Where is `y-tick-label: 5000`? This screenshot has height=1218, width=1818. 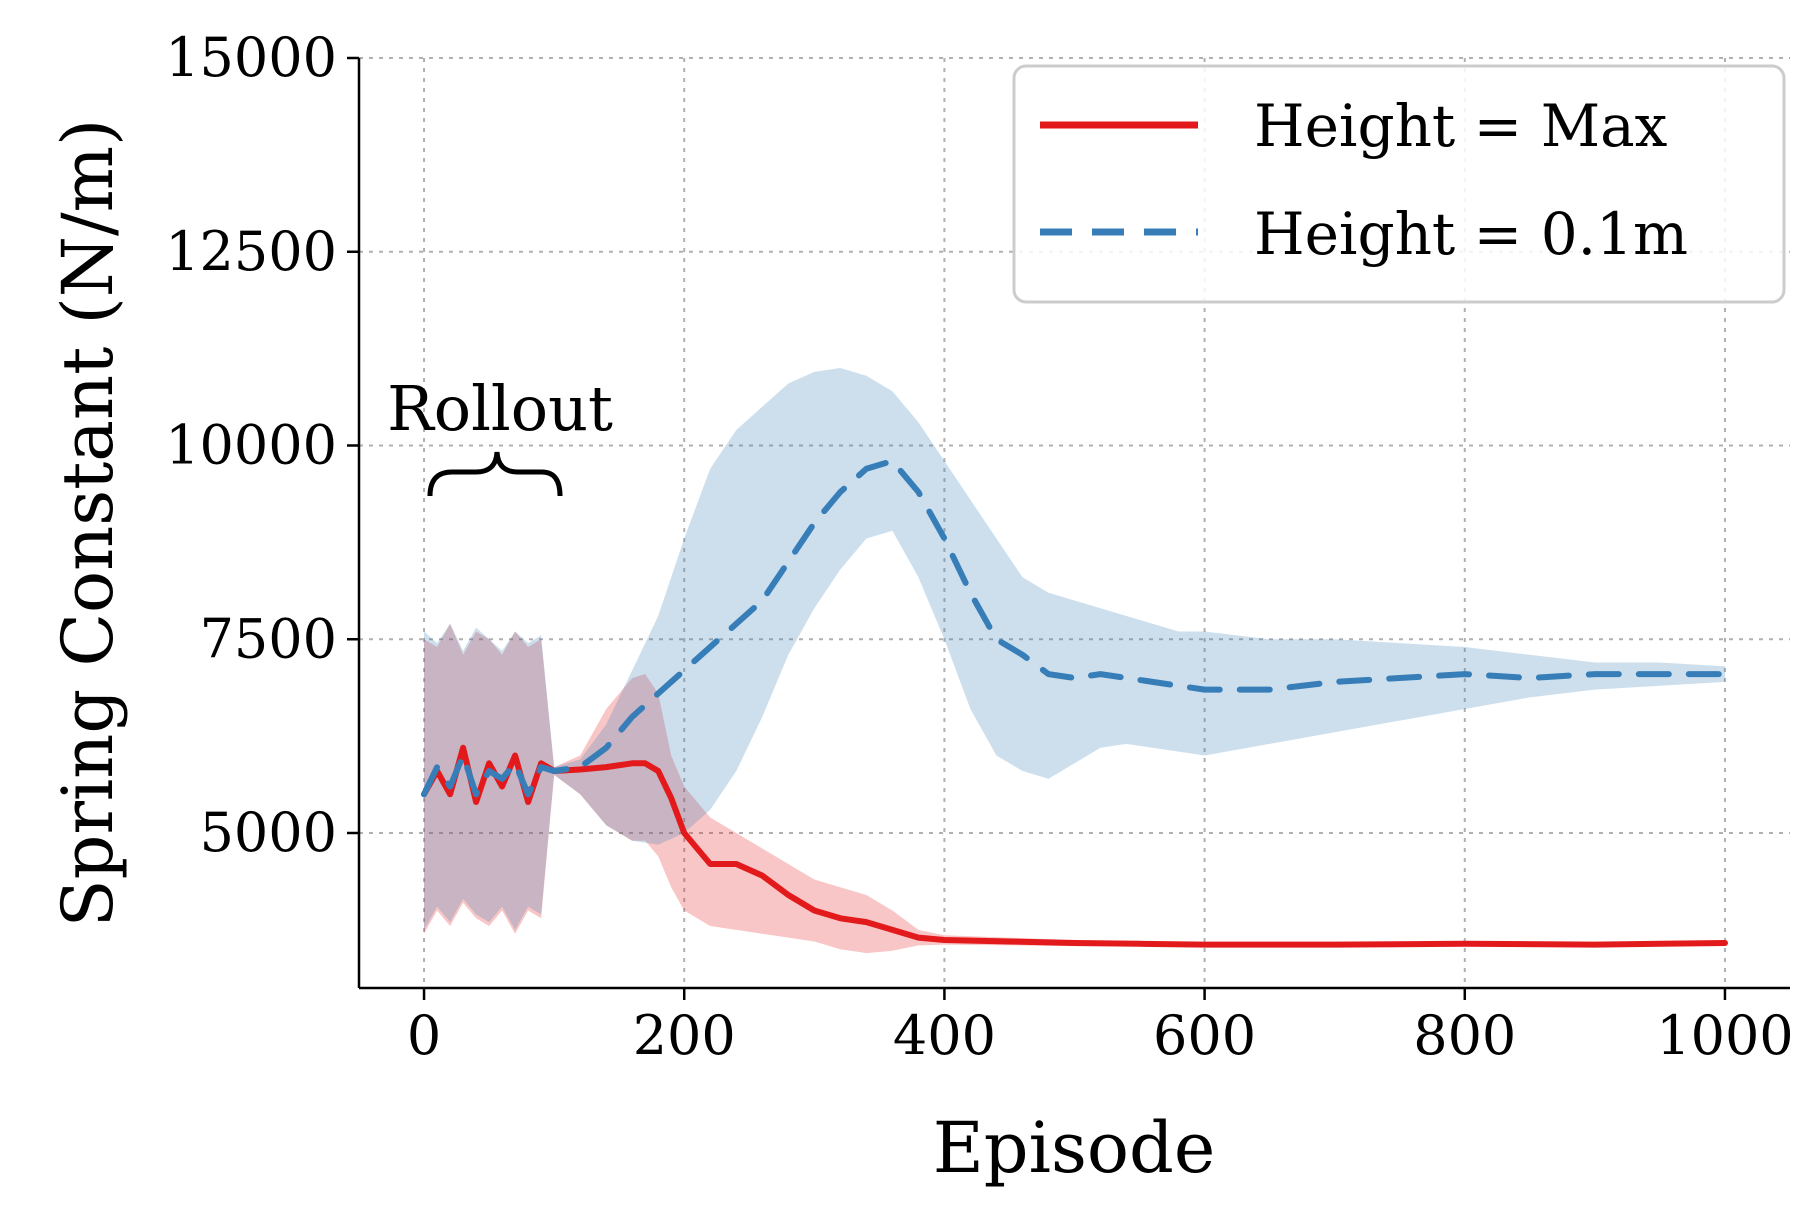 y-tick-label: 5000 is located at coordinates (268, 832).